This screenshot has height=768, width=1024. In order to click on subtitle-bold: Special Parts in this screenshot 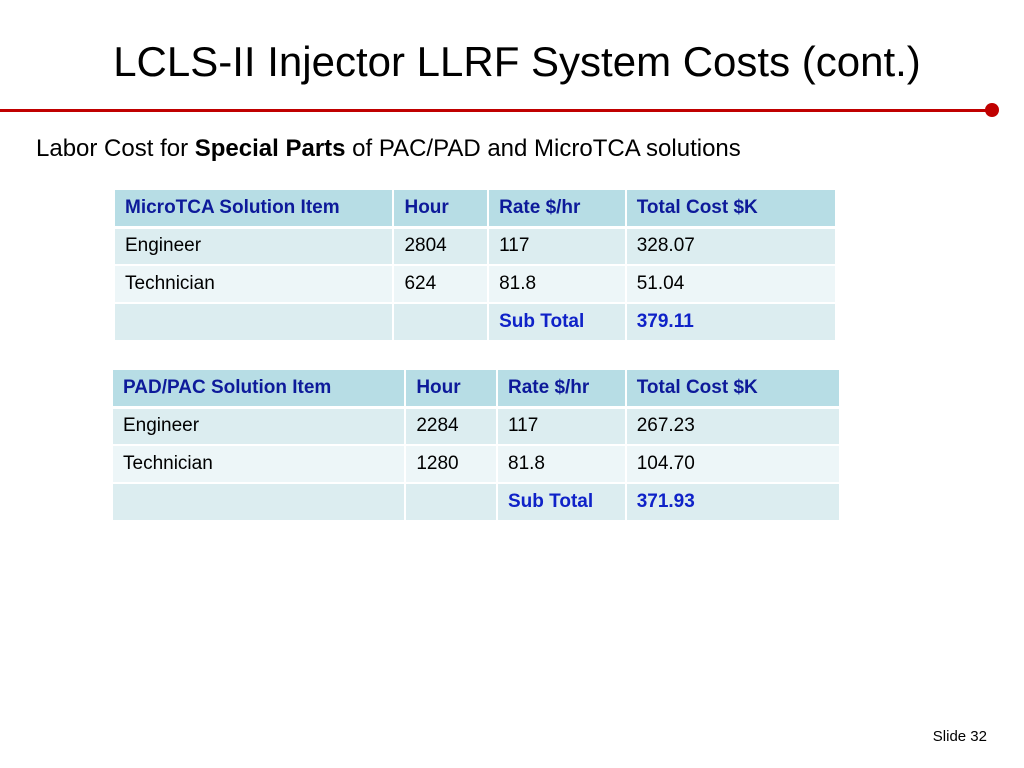, I will do `click(270, 148)`.